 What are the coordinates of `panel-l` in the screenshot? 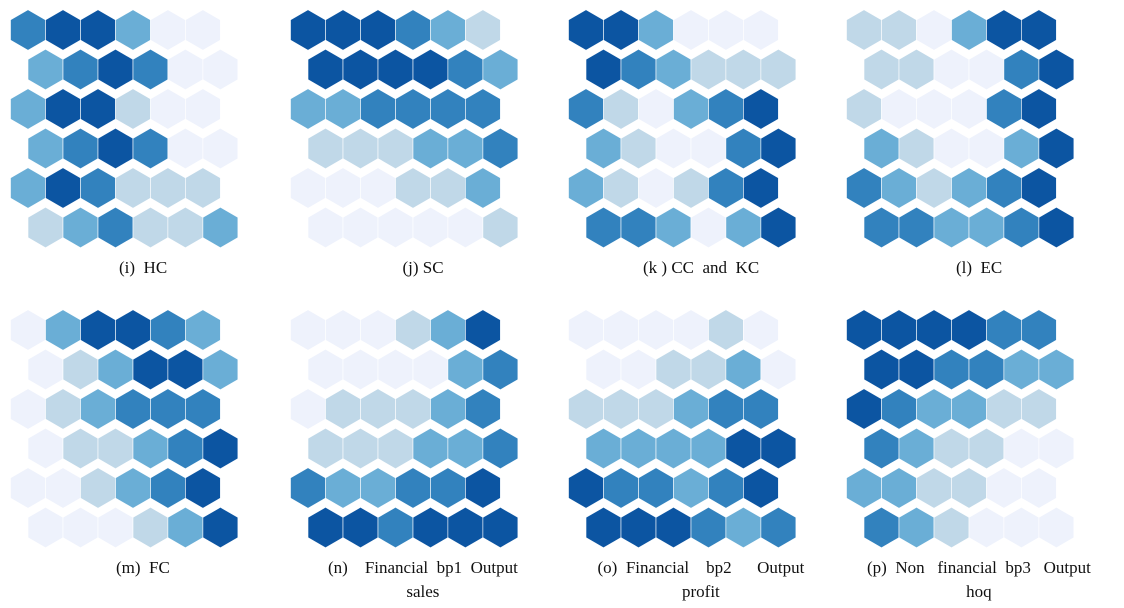 It's located at (979, 132).